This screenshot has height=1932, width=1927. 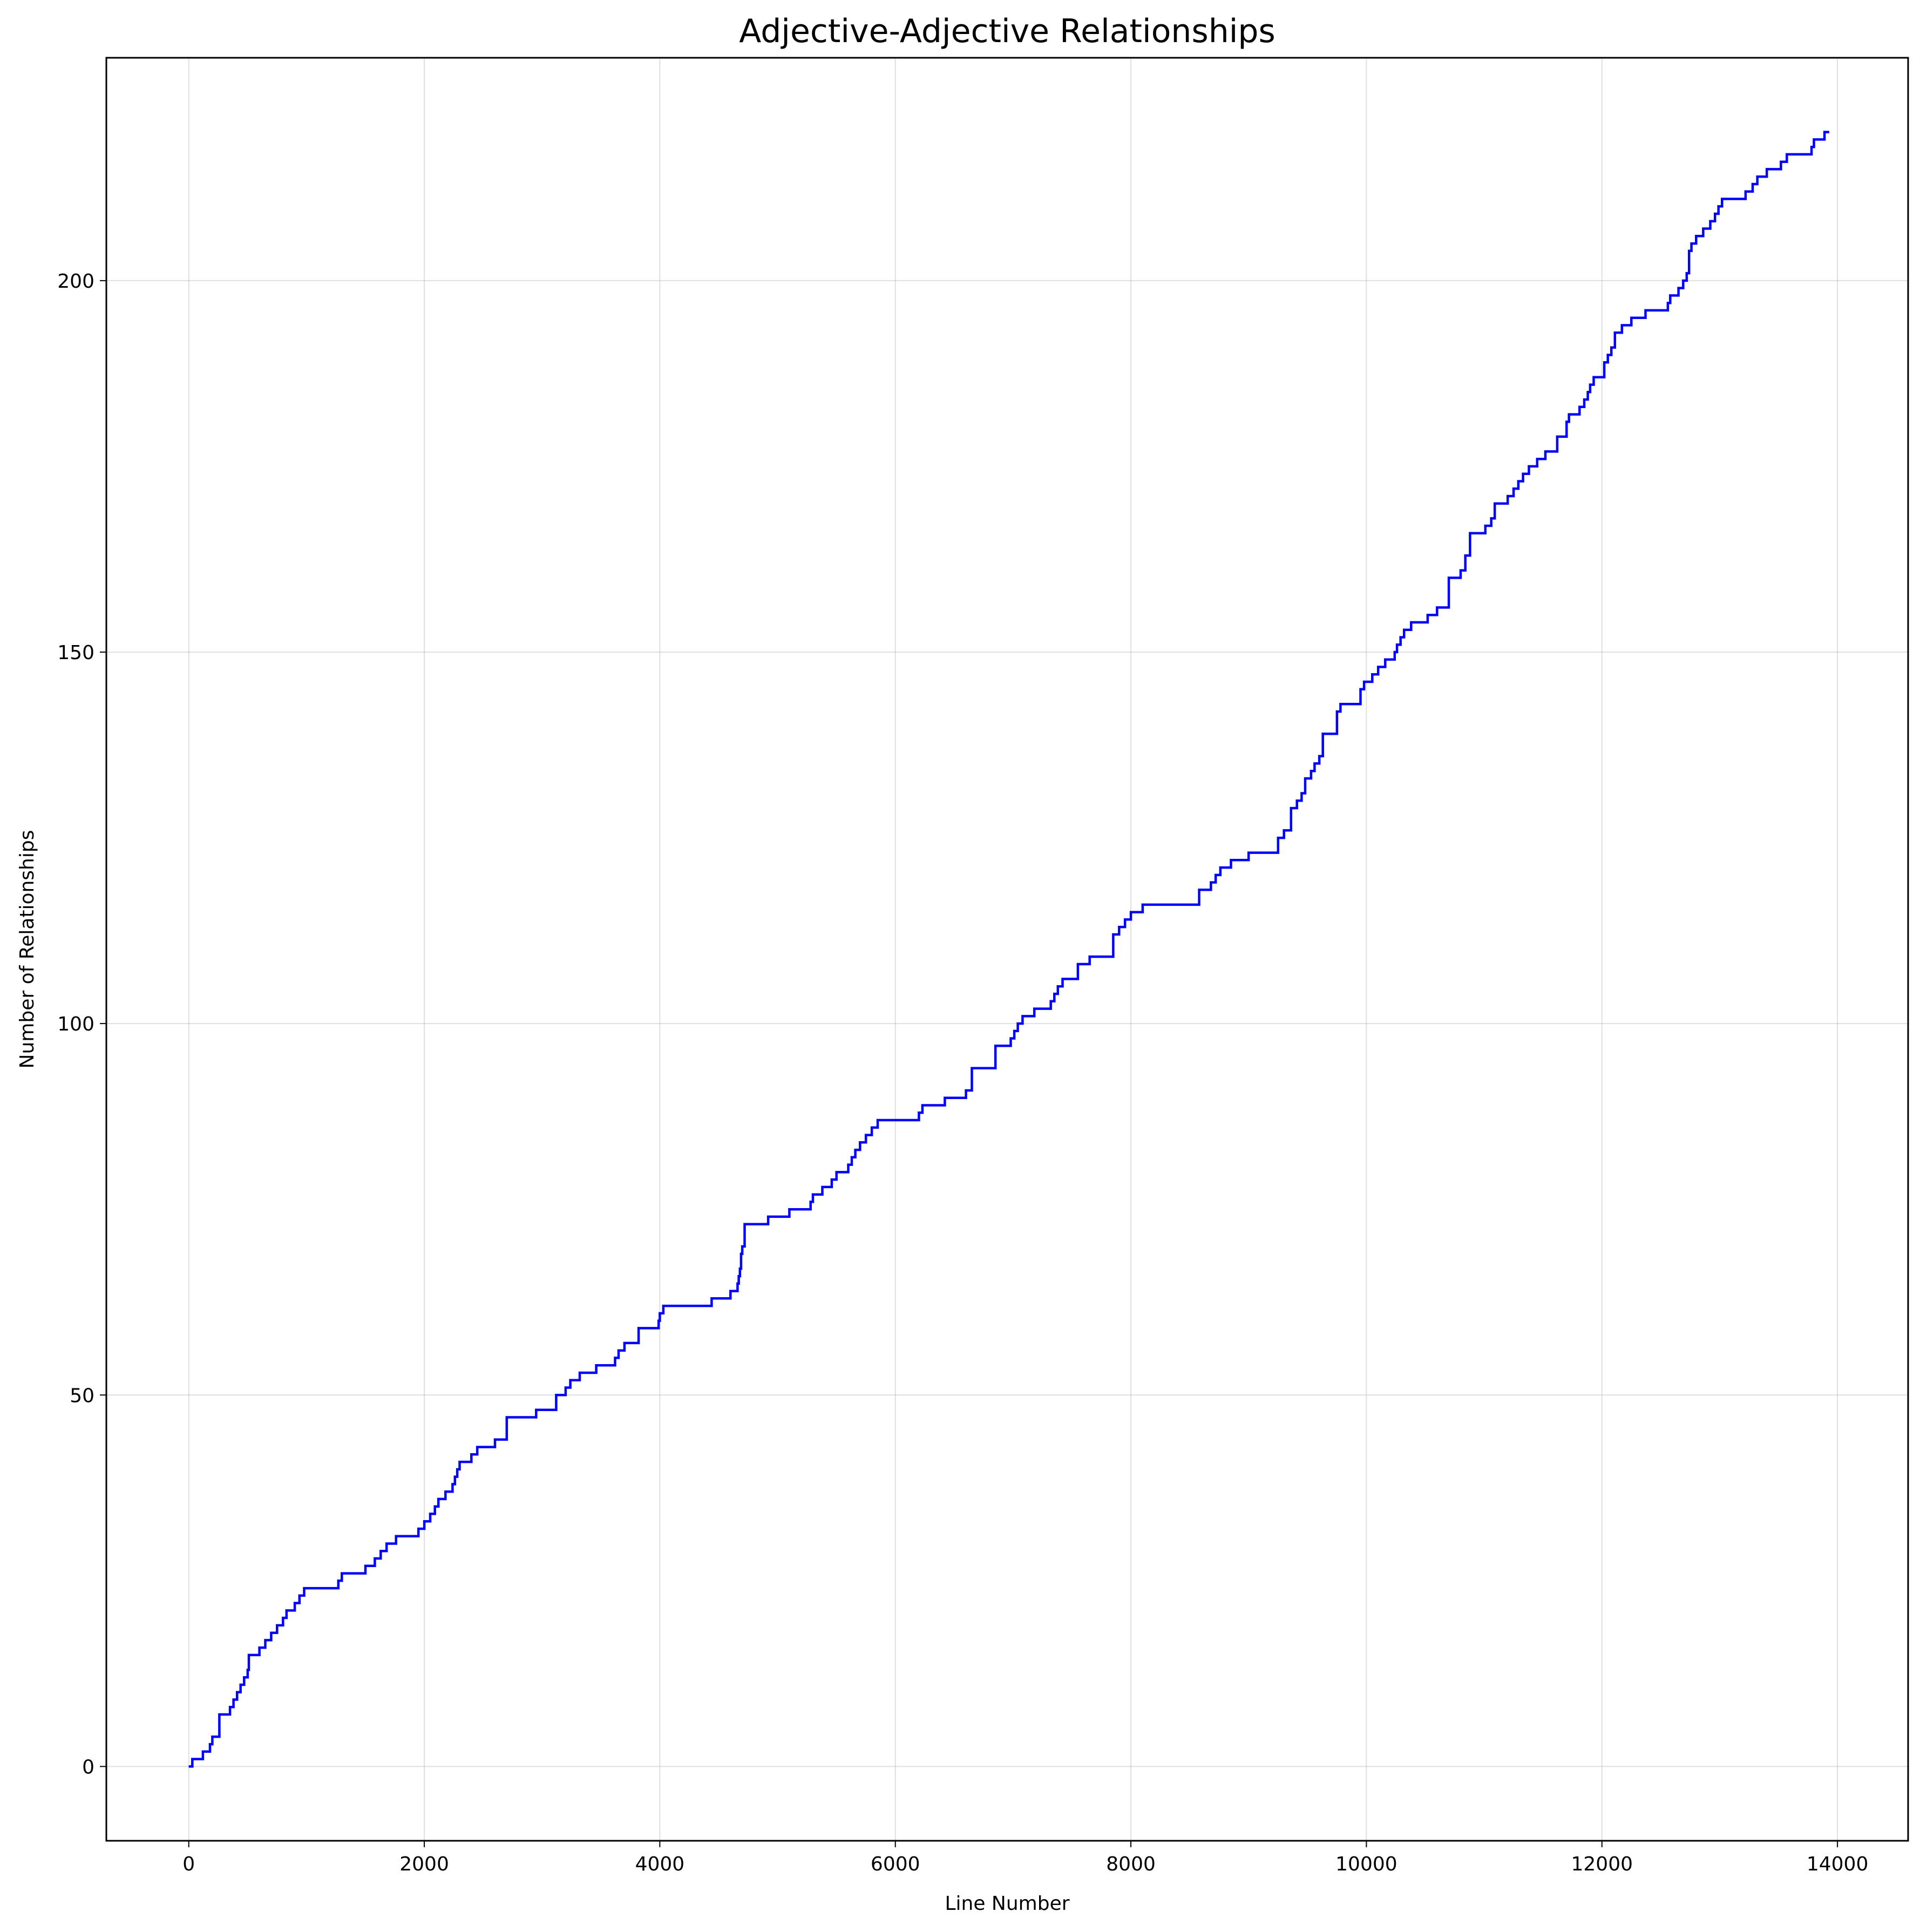 I want to click on x-tick-label: 4000, so click(x=660, y=1864).